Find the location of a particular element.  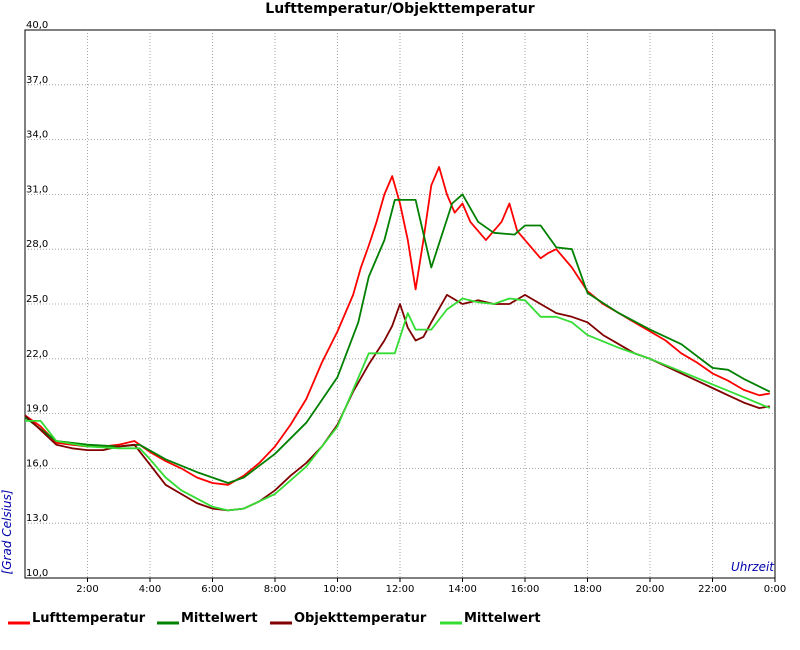

y-tick-label: 25,0 is located at coordinates (37, 299).